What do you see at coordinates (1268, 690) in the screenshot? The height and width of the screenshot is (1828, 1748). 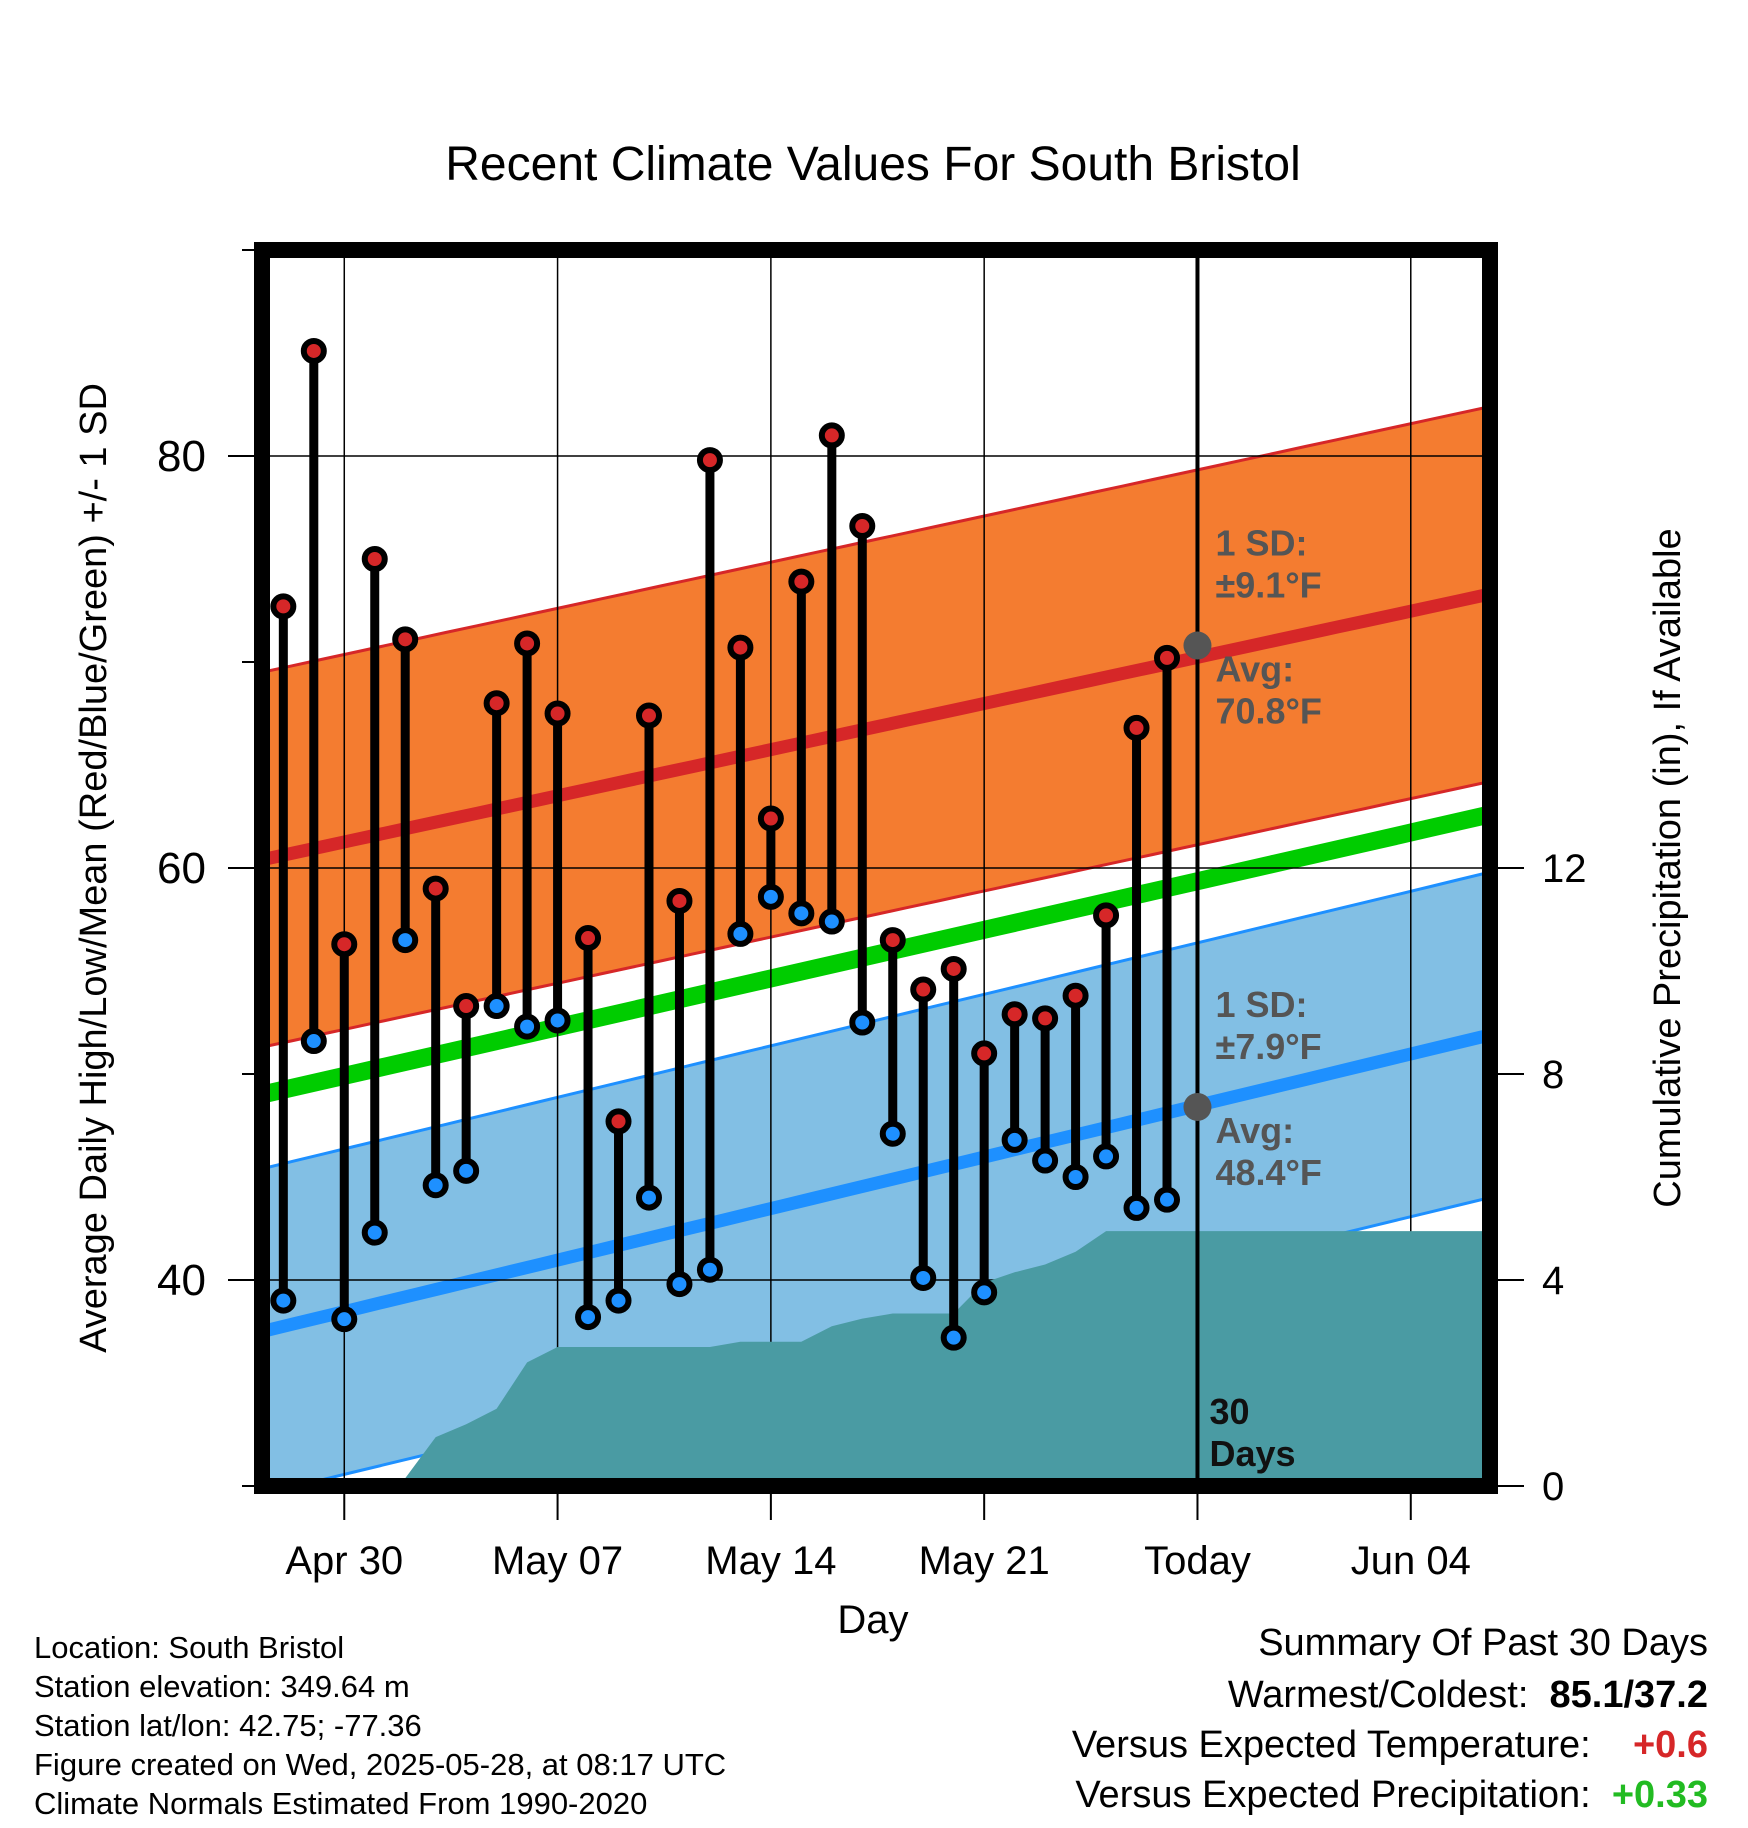 I see `high-avg-label: Avg: 70.8°F` at bounding box center [1268, 690].